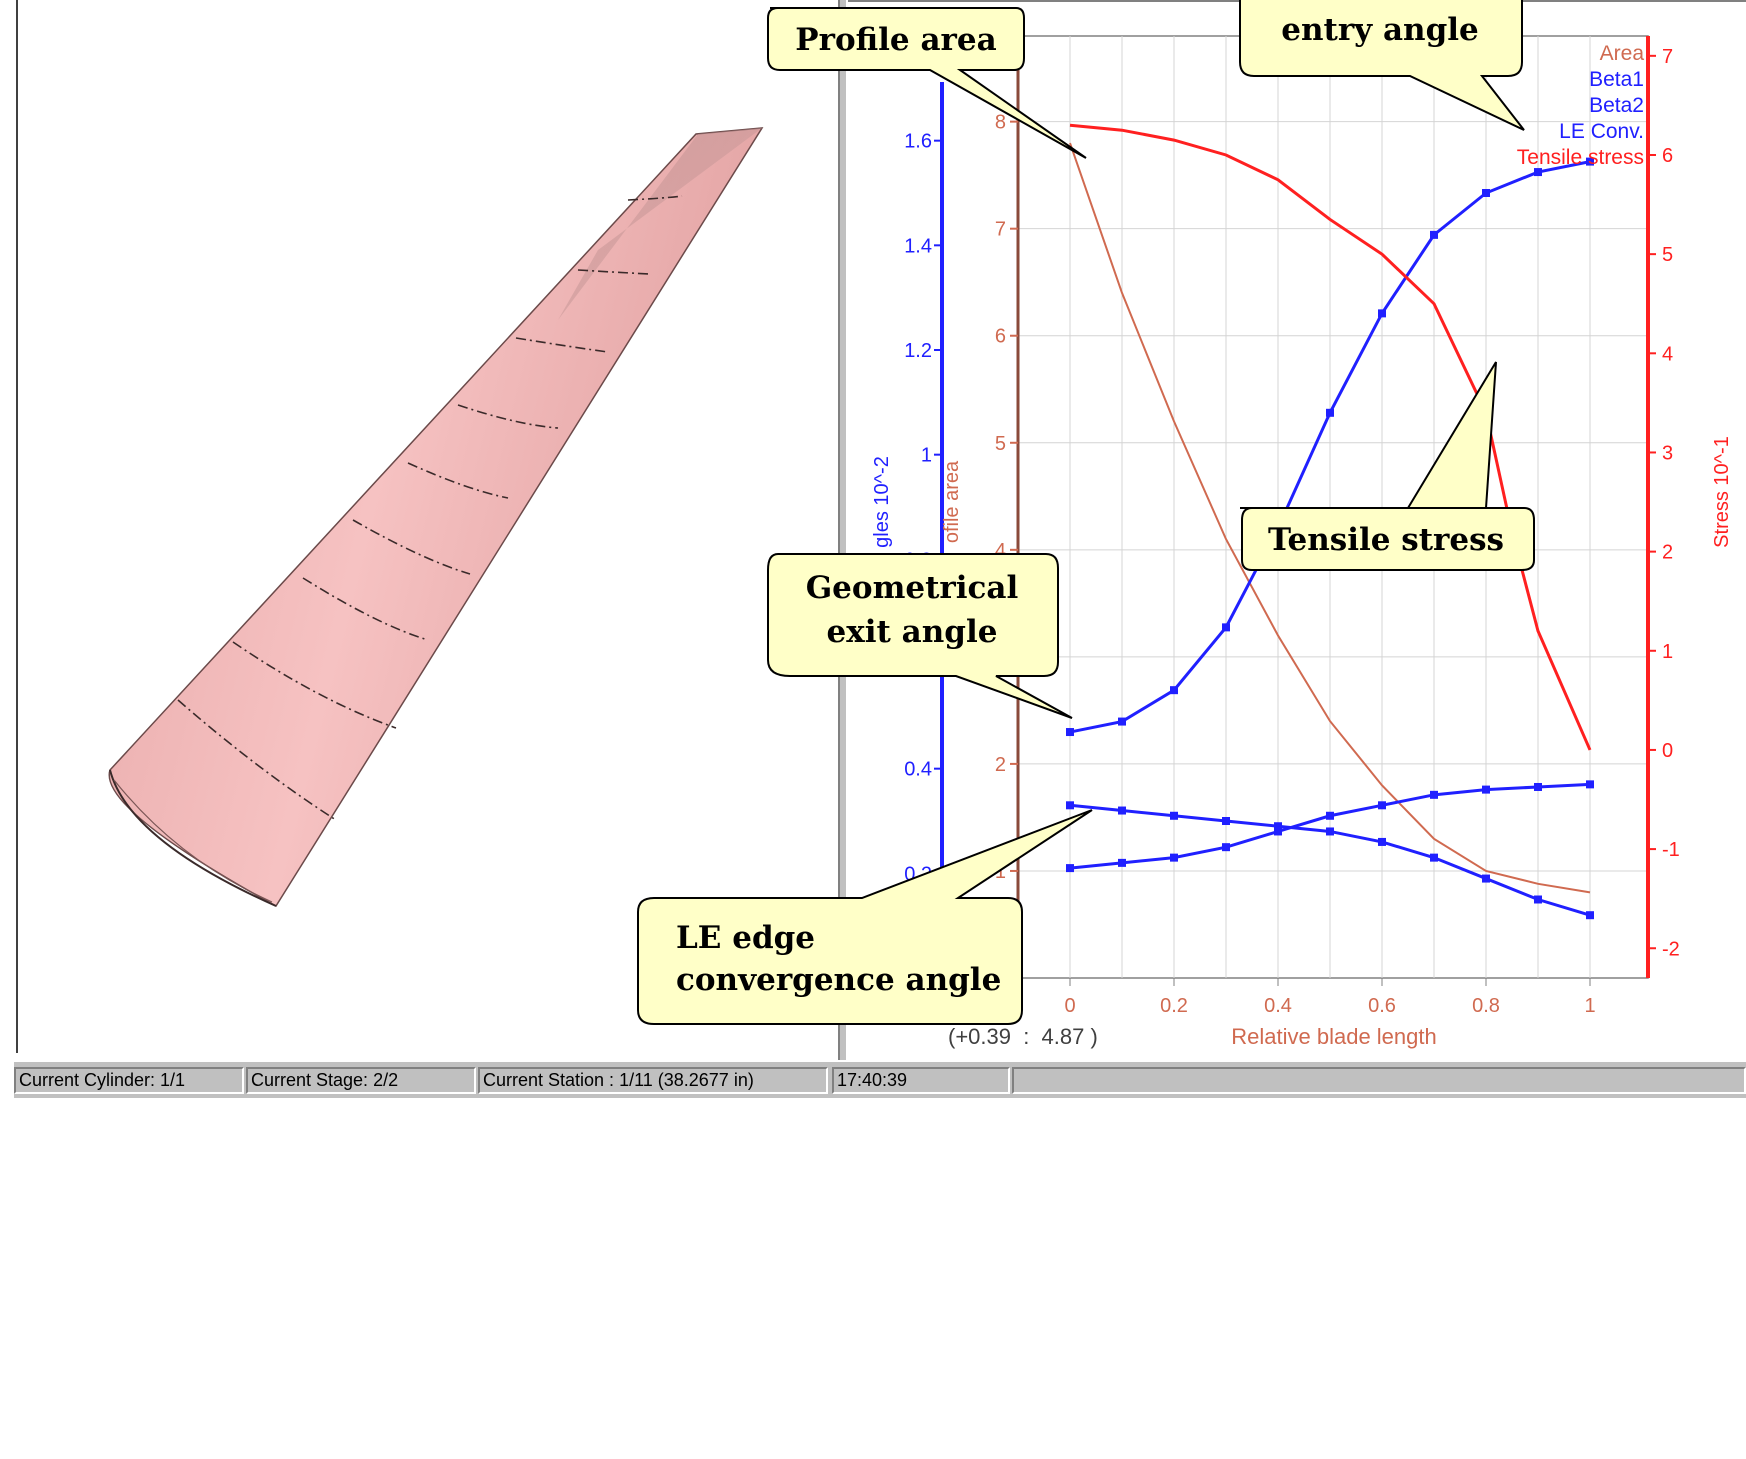 The width and height of the screenshot is (1746, 1459). I want to click on x-tick-label: 0.2, so click(1174, 1006).